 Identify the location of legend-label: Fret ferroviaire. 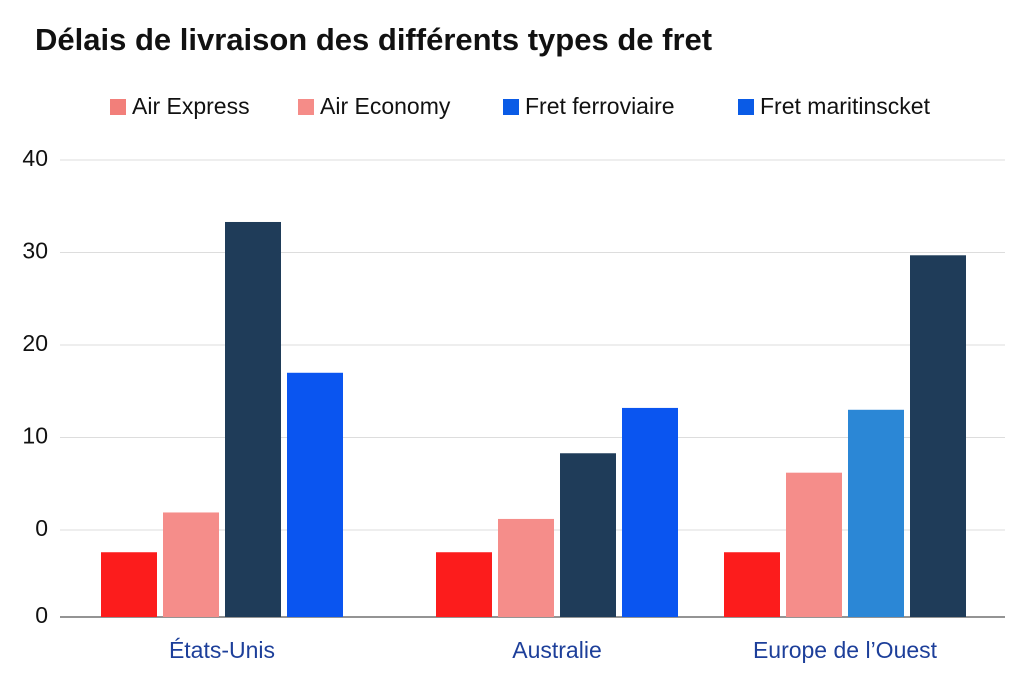
(600, 106).